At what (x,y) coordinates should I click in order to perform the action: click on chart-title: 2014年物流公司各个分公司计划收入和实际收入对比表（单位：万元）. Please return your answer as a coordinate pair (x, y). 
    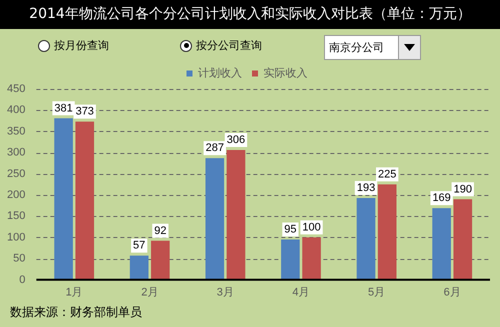
    Looking at the image, I should click on (250, 14).